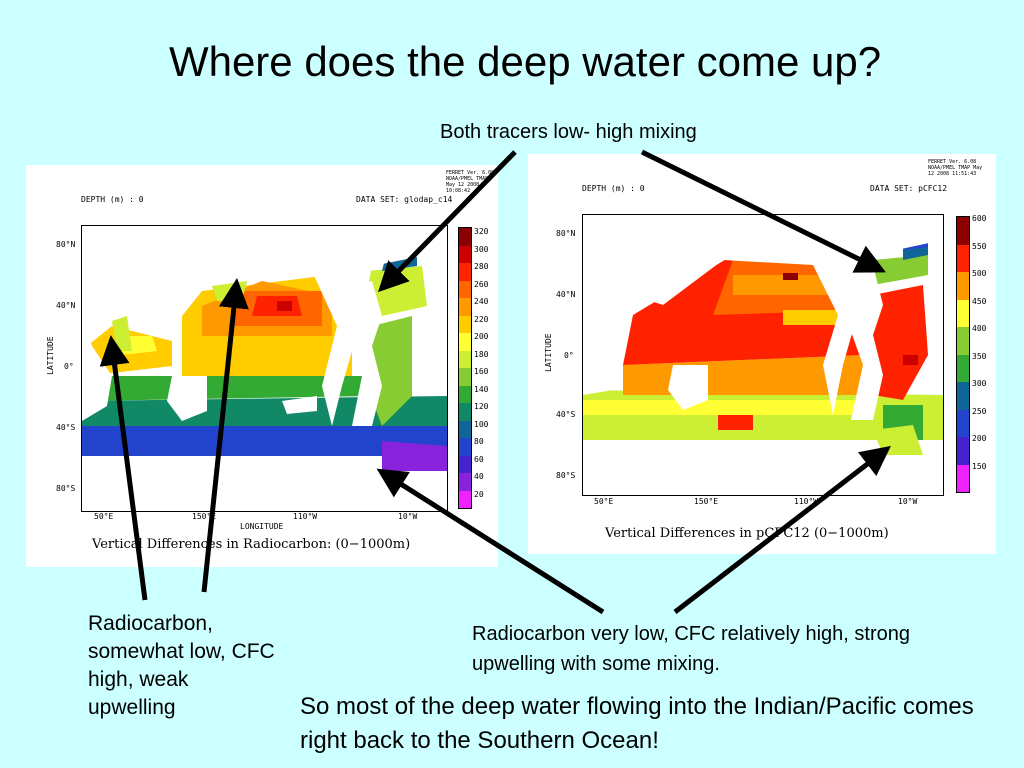 This screenshot has width=1024, height=768. What do you see at coordinates (763, 211) in the screenshot?
I see `arrow-top-right` at bounding box center [763, 211].